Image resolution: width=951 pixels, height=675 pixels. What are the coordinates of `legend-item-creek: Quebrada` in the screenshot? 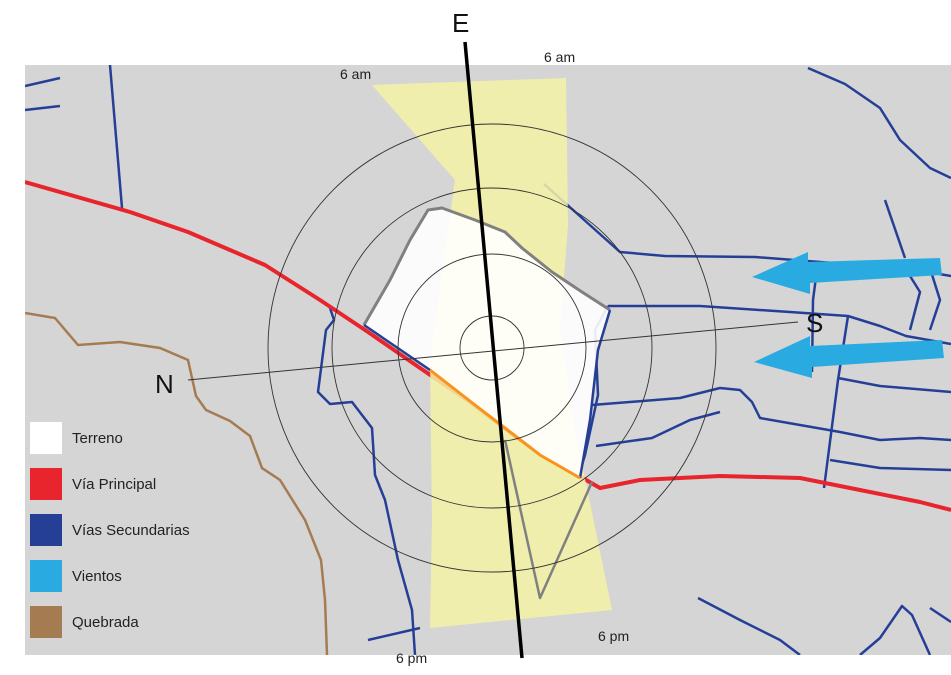 It's located at (110, 622).